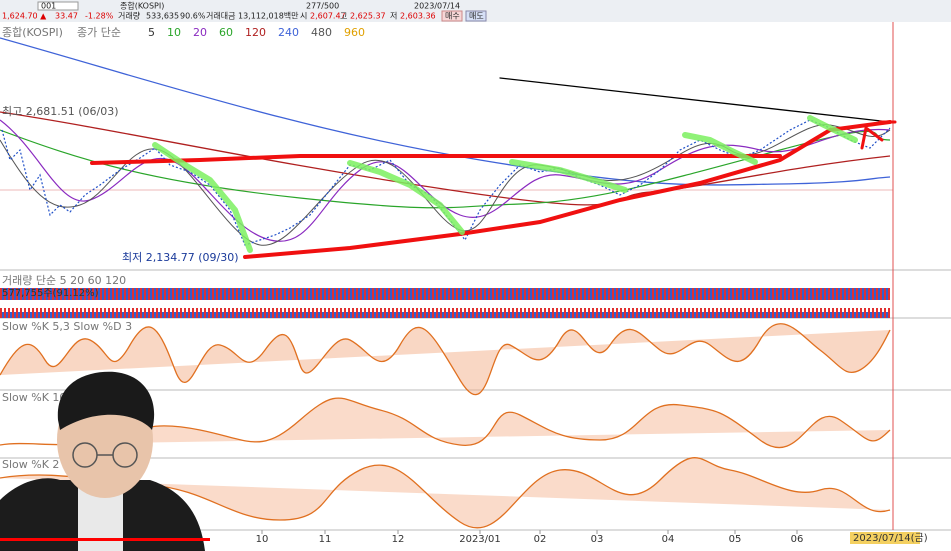 The image size is (951, 551). I want to click on index-name: 종합(KOSPI), so click(142, 6).